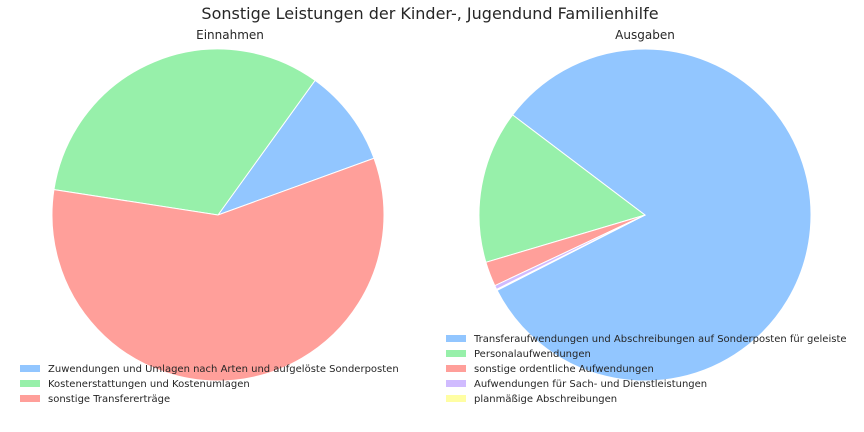 Image resolution: width=864 pixels, height=432 pixels. Describe the element at coordinates (456, 368) in the screenshot. I see `legend-swatch-sonstige-ordentliche-aufwendungen` at that location.